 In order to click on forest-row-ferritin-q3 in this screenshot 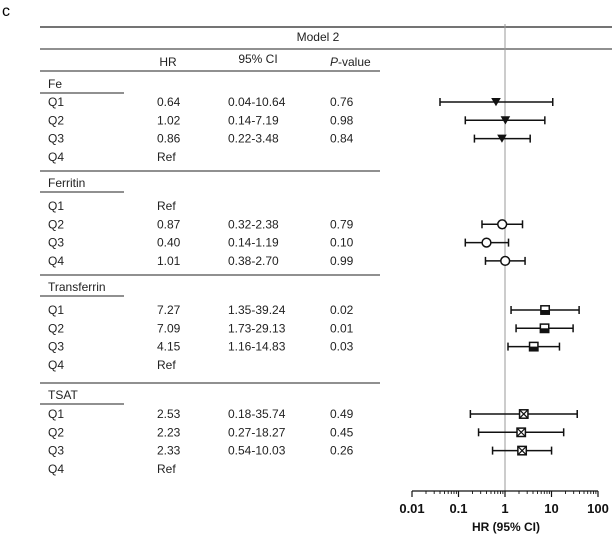, I will do `click(487, 242)`.